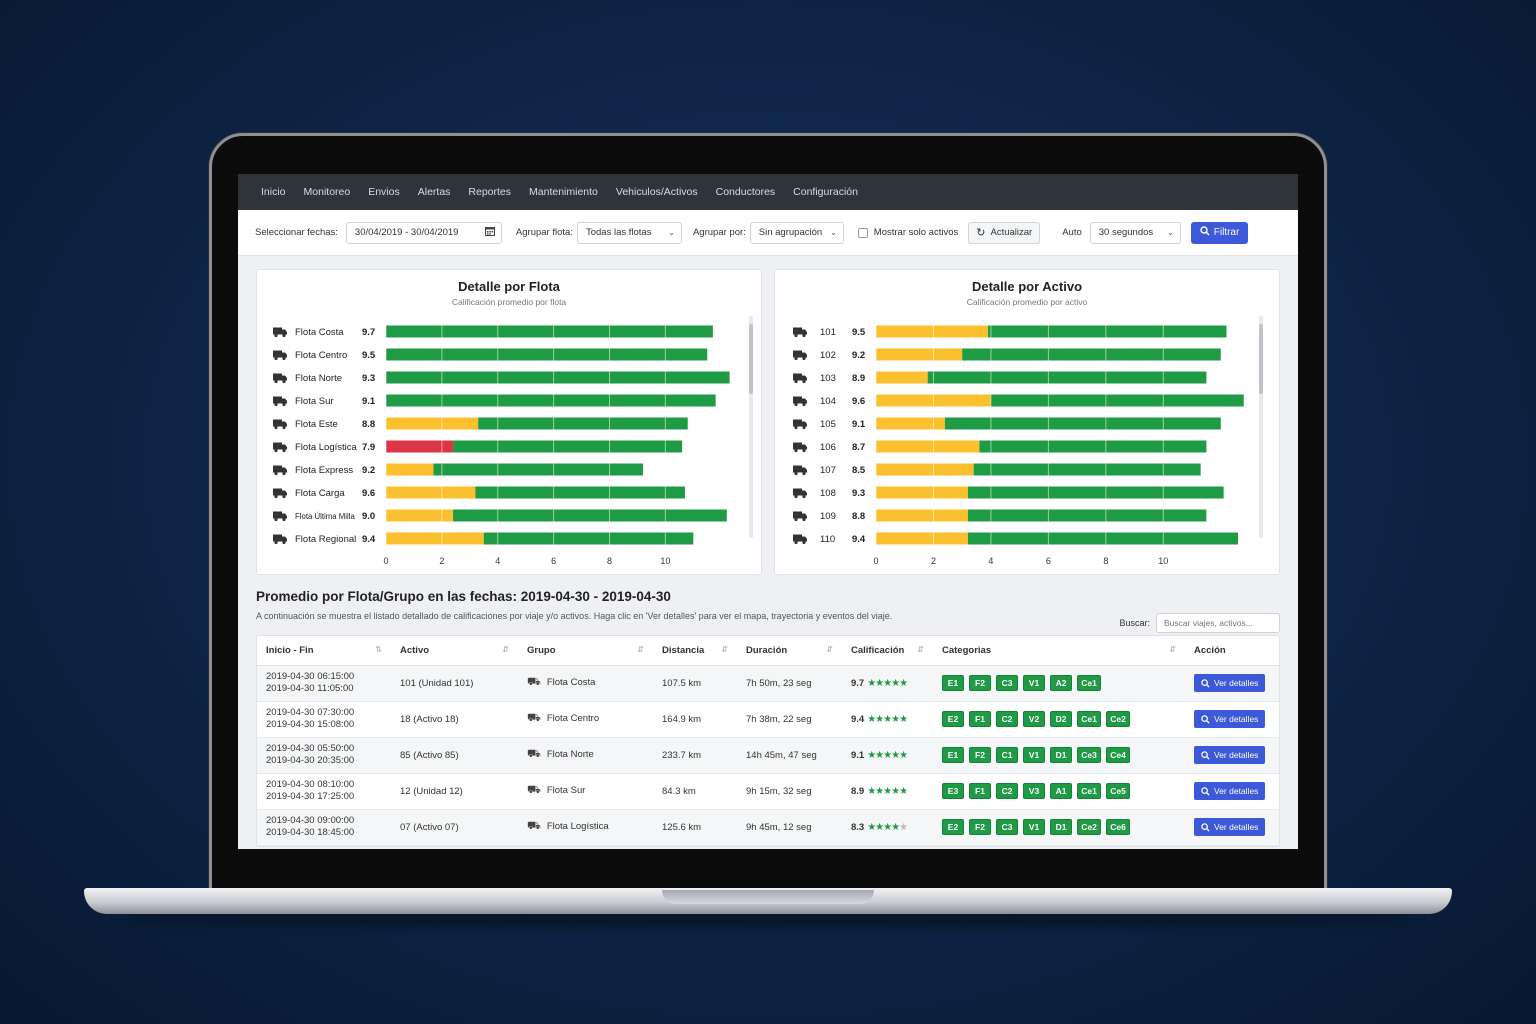 This screenshot has width=1536, height=1024. I want to click on nav-configuracion: Configuración, so click(825, 192).